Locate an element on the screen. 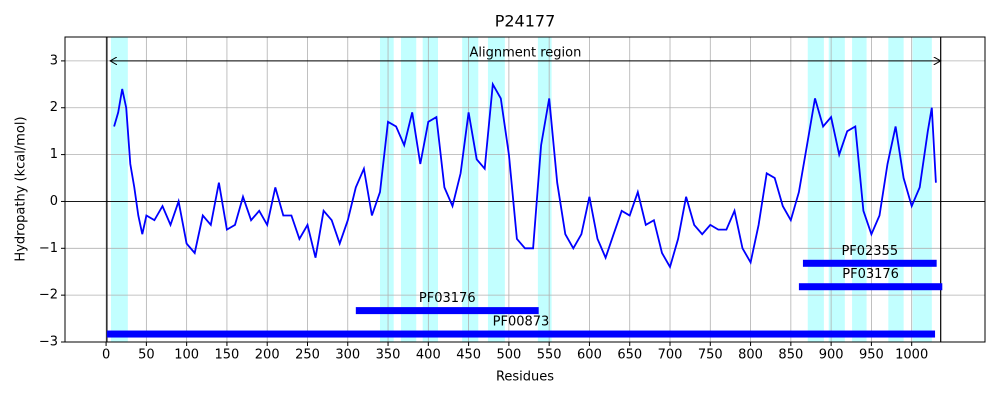 Image resolution: width=1000 pixels, height=400 pixels. x-axis-label: Residues is located at coordinates (525, 377).